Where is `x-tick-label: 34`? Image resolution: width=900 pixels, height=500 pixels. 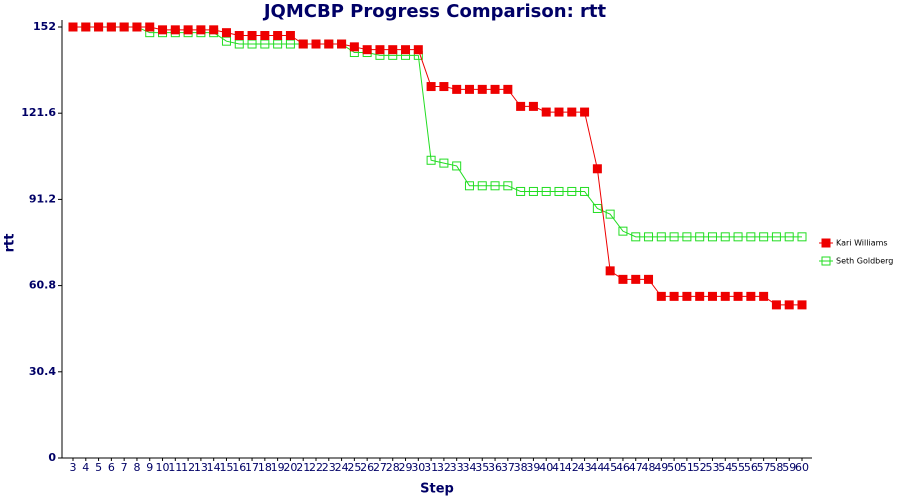 x-tick-label: 34 is located at coordinates (469, 467).